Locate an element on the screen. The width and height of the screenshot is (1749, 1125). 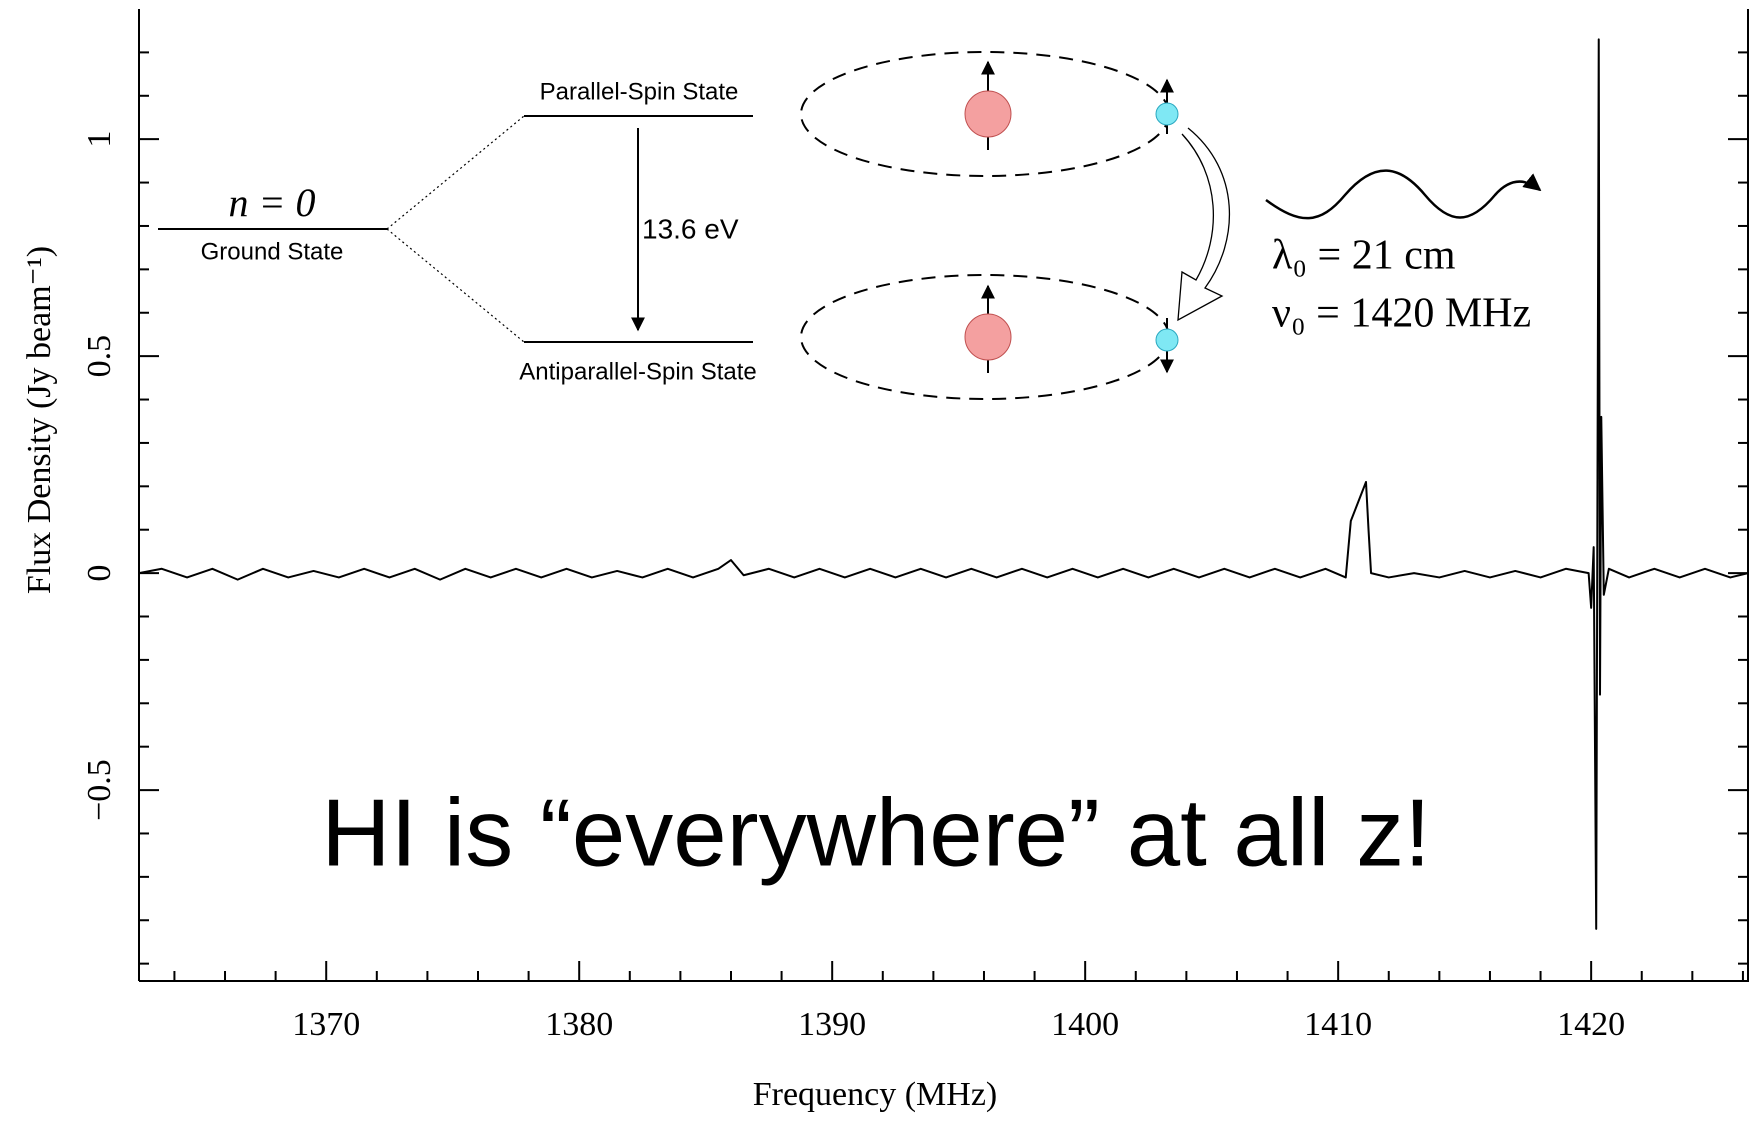
x-tick-label: 1390 is located at coordinates (832, 1024).